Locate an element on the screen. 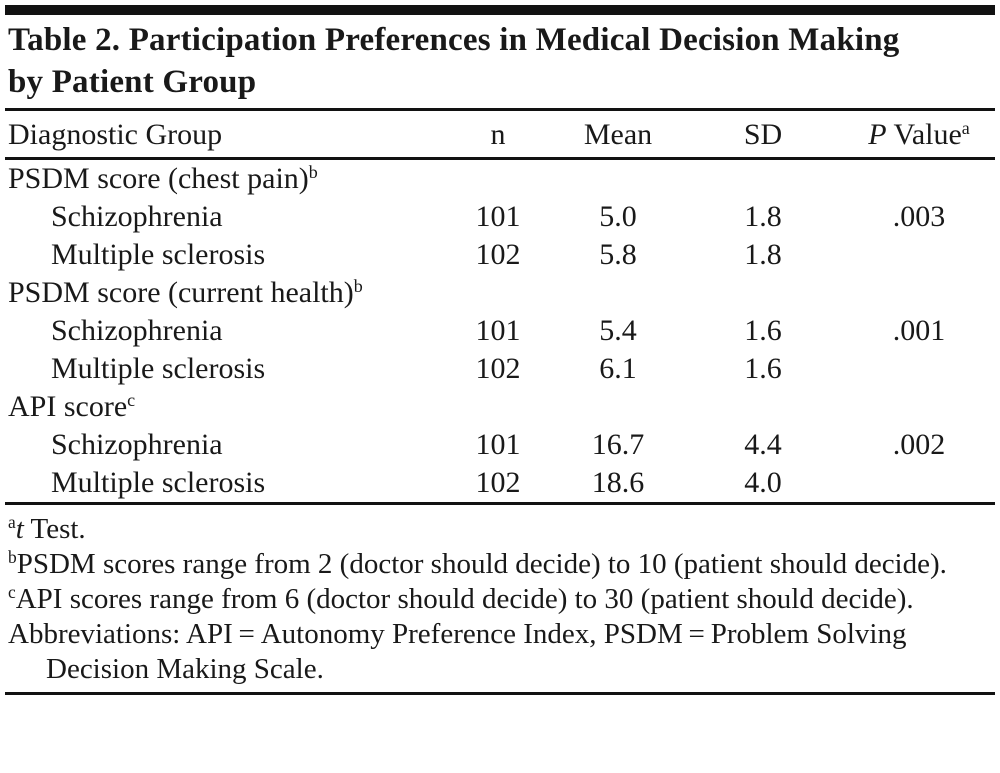 The width and height of the screenshot is (1000, 773). cell-mean: 5.0 is located at coordinates (618, 216).